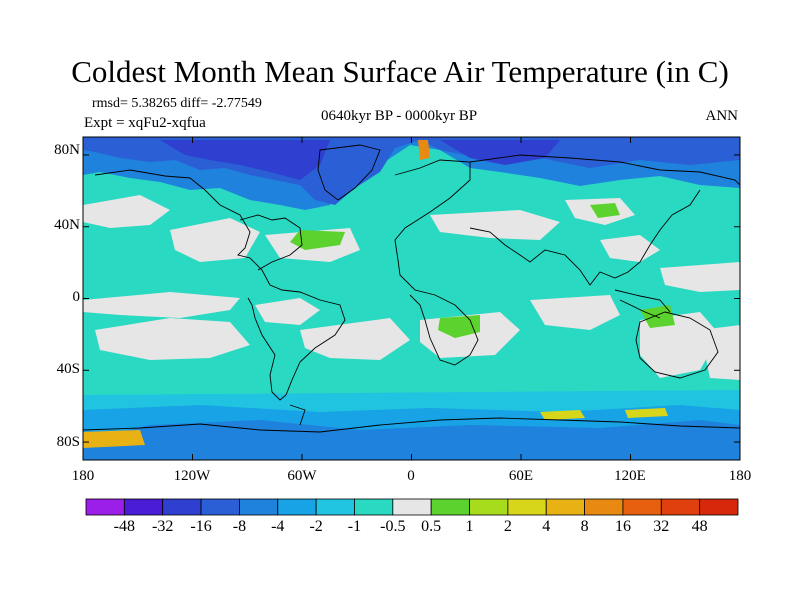 Image resolution: width=800 pixels, height=600 pixels. What do you see at coordinates (67, 150) in the screenshot?
I see `lat-tick-label: 80N` at bounding box center [67, 150].